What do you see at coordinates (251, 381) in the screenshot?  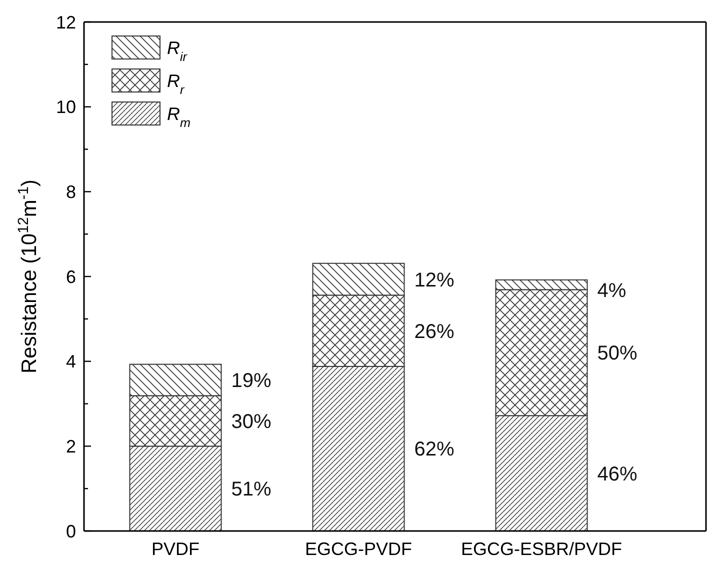 I see `annotation: 19%` at bounding box center [251, 381].